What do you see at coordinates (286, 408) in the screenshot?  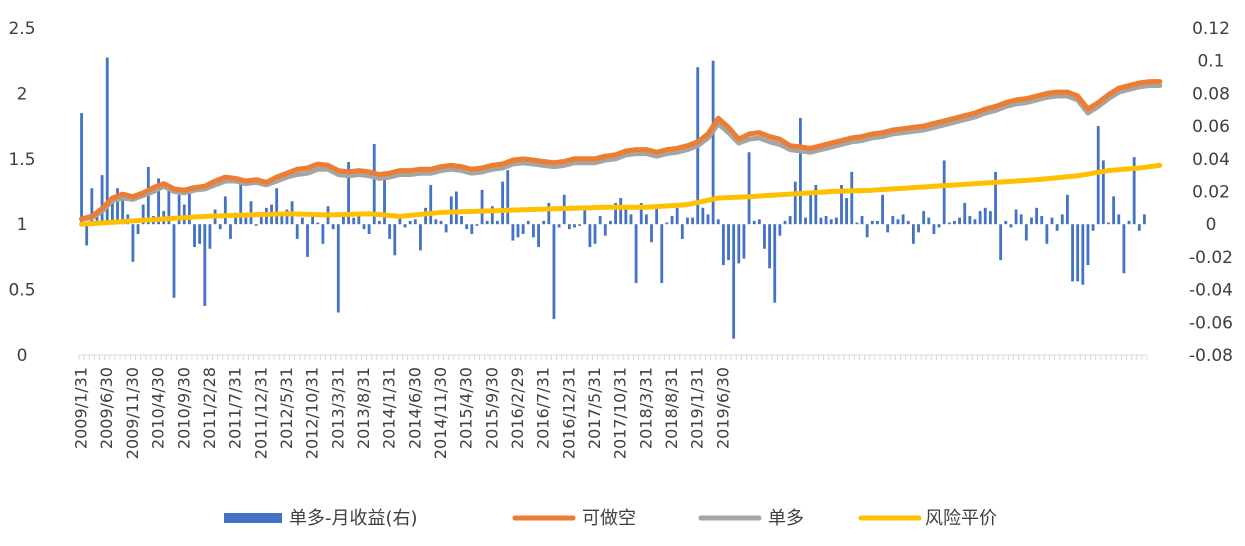 I see `x-tick-label: 2012/5/31` at bounding box center [286, 408].